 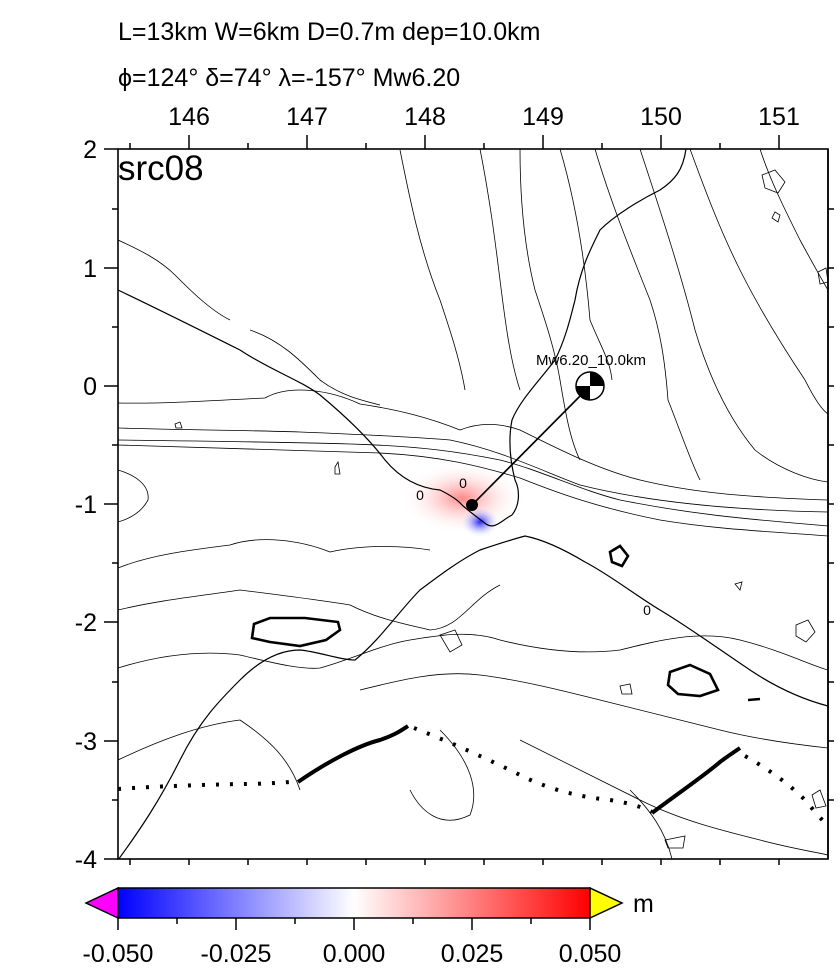 What do you see at coordinates (606, 903) in the screenshot?
I see `colorbar-overflow-triangle` at bounding box center [606, 903].